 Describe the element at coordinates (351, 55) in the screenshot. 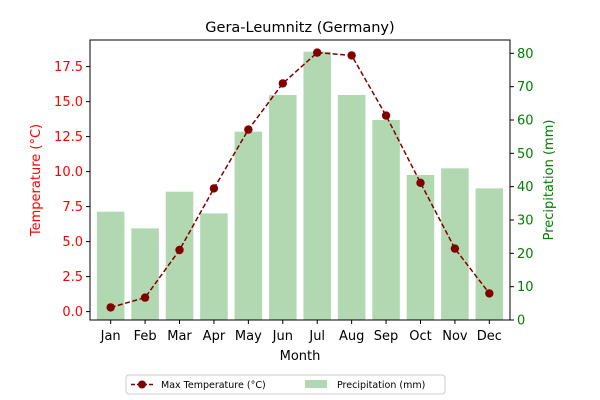

I see `temperature-point-aug` at that location.